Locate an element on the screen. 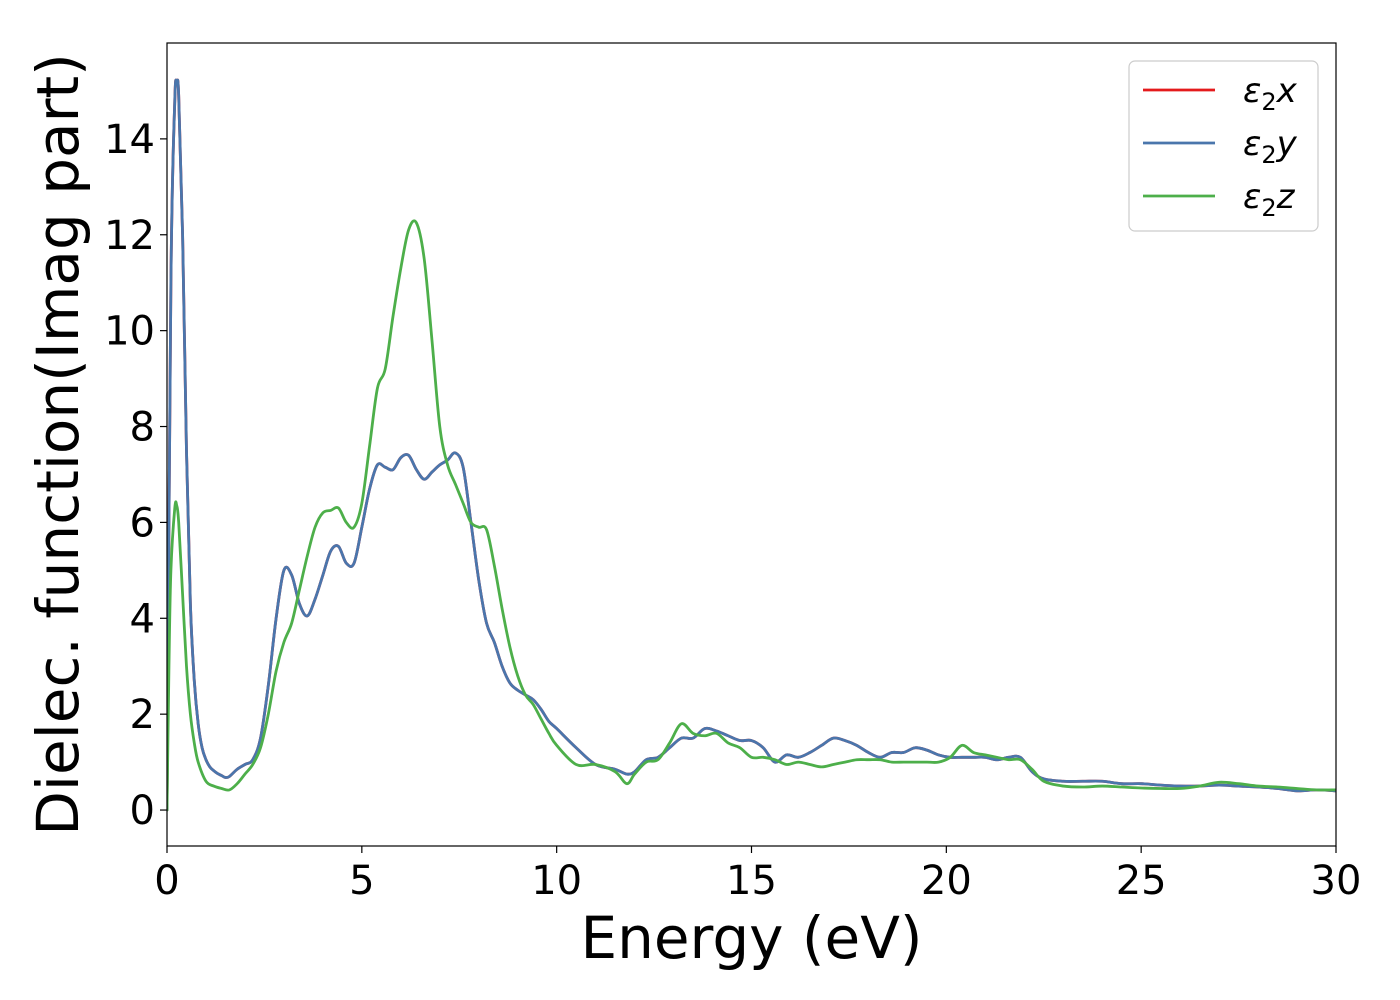 This screenshot has height=1000, width=1400. y-tick-label: 2 is located at coordinates (142, 715).